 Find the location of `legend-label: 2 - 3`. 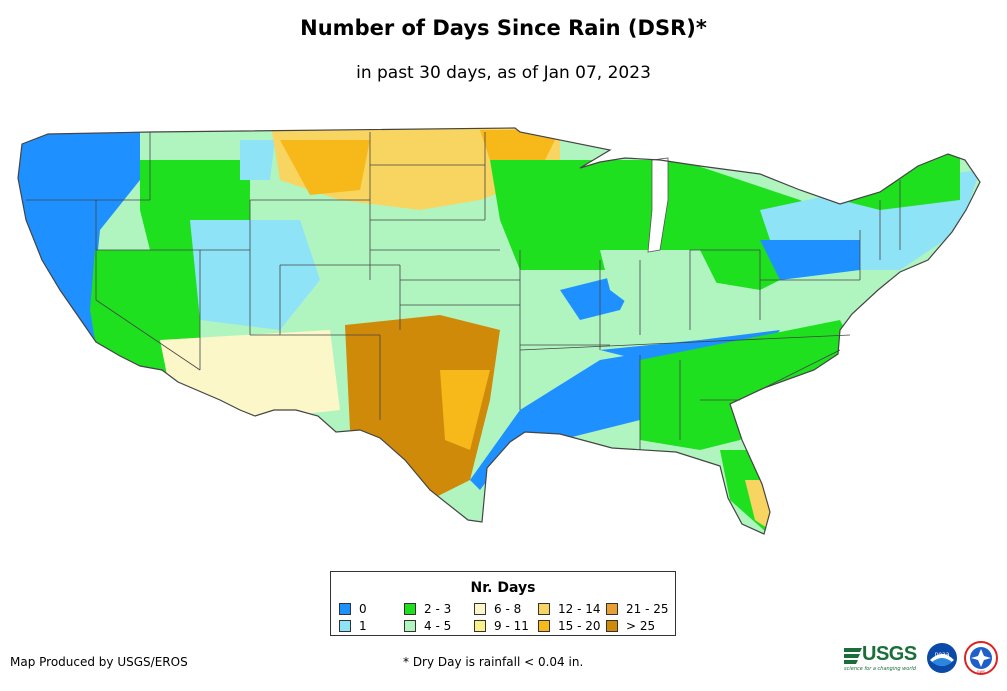

legend-label: 2 - 3 is located at coordinates (438, 609).